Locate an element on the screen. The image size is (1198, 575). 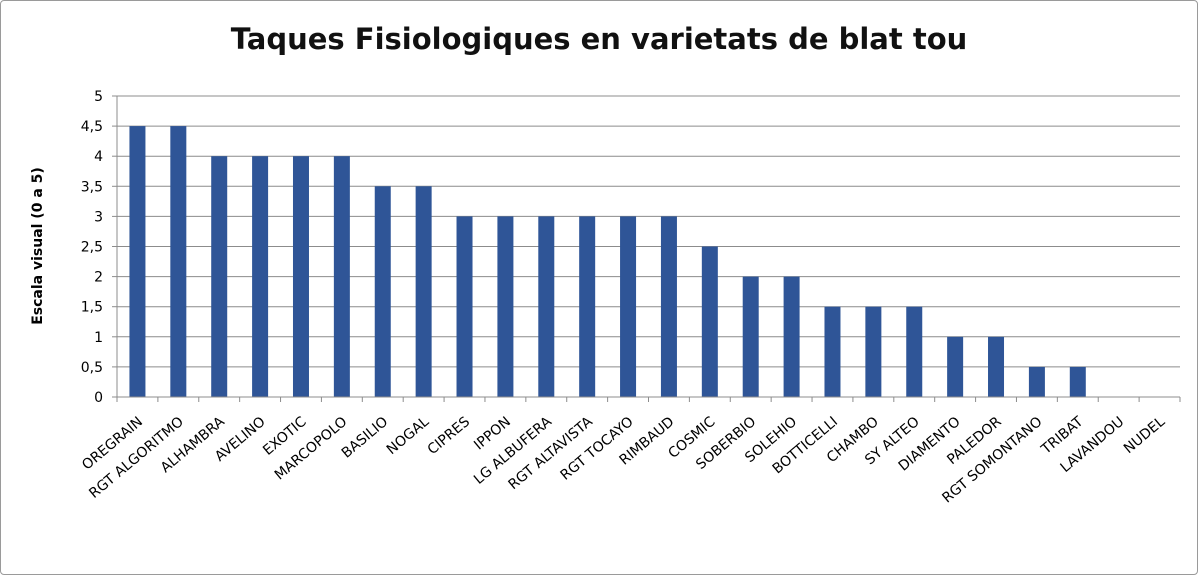
y-tick-label: 2 is located at coordinates (98, 278).